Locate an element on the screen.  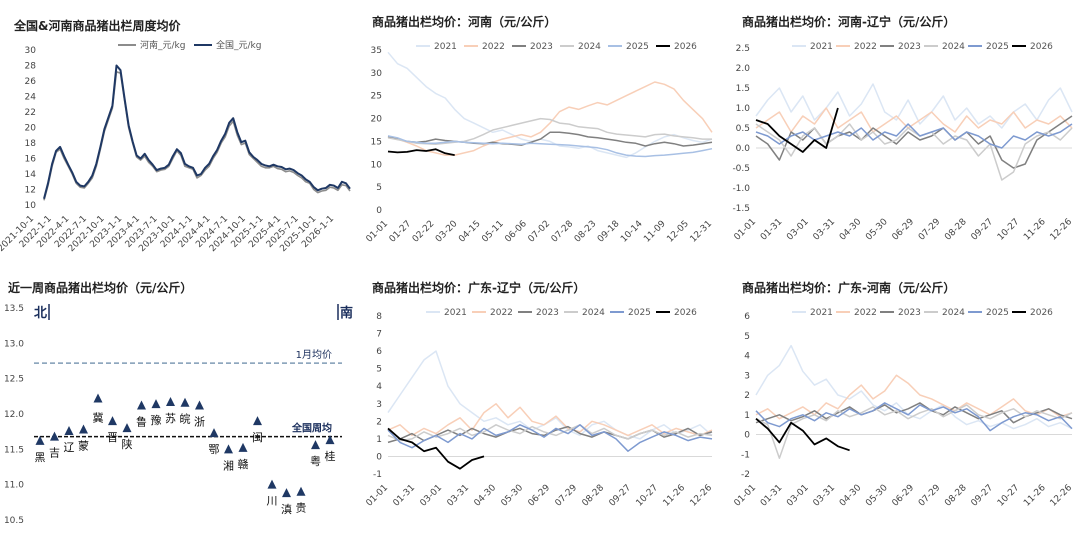
x-tick-label: 09-18 is located at coordinates (609, 232).